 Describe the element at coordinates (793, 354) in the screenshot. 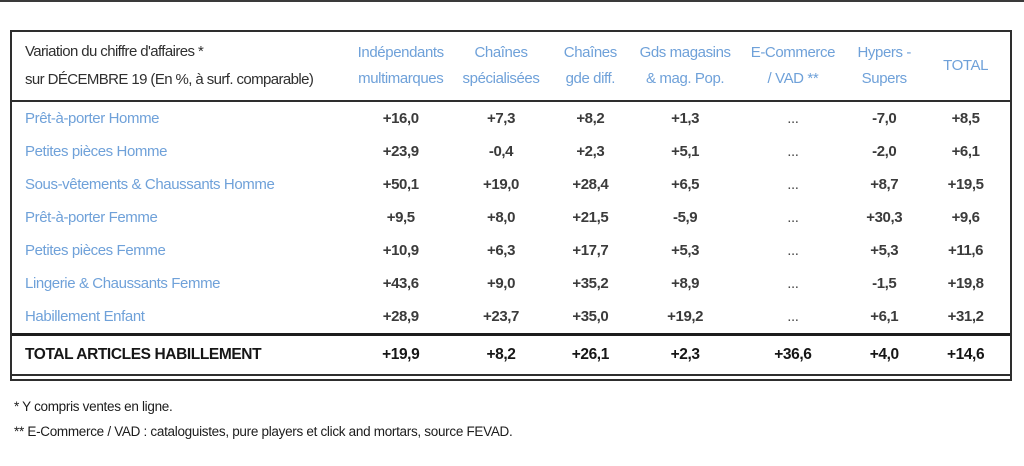

I see `total-cell-value: +36,6` at that location.